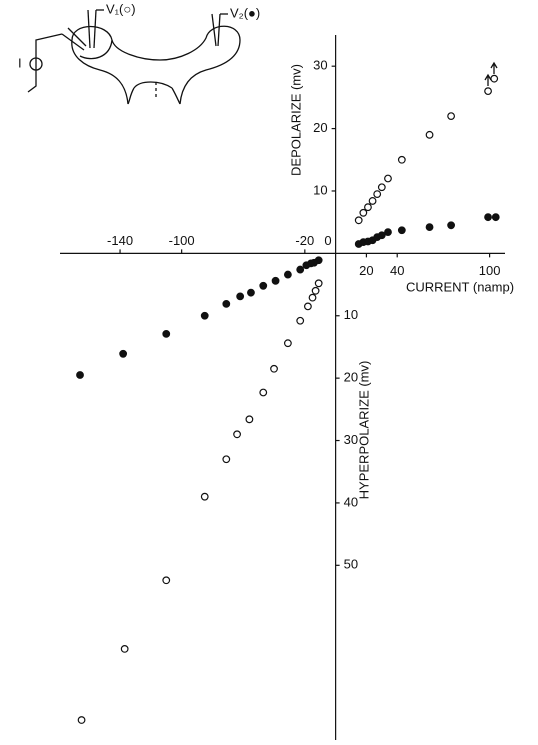 This screenshot has height=745, width=538. I want to click on arrow, so click(491, 73).